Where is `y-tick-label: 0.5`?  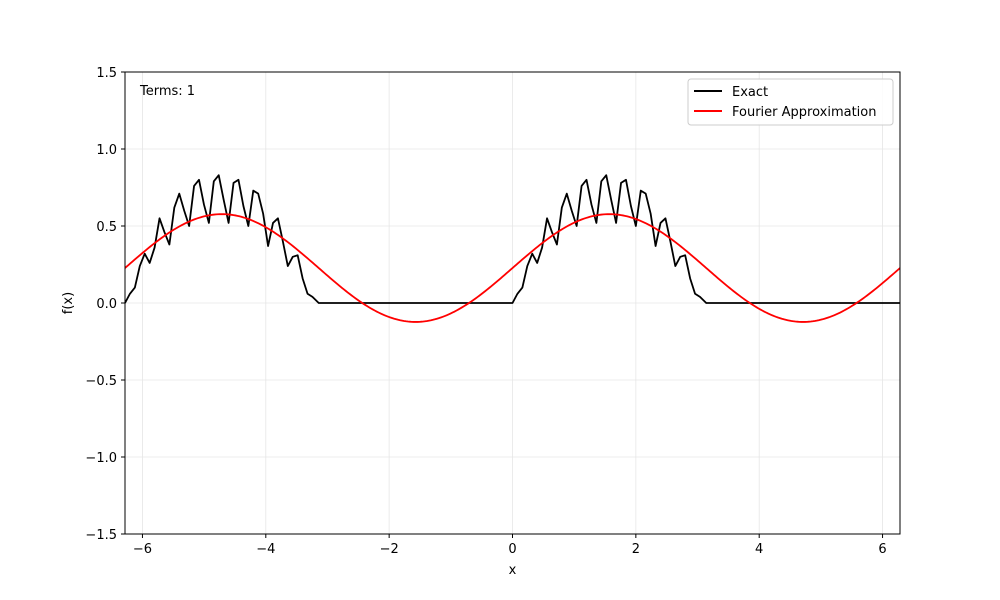
y-tick-label: 0.5 is located at coordinates (106, 227).